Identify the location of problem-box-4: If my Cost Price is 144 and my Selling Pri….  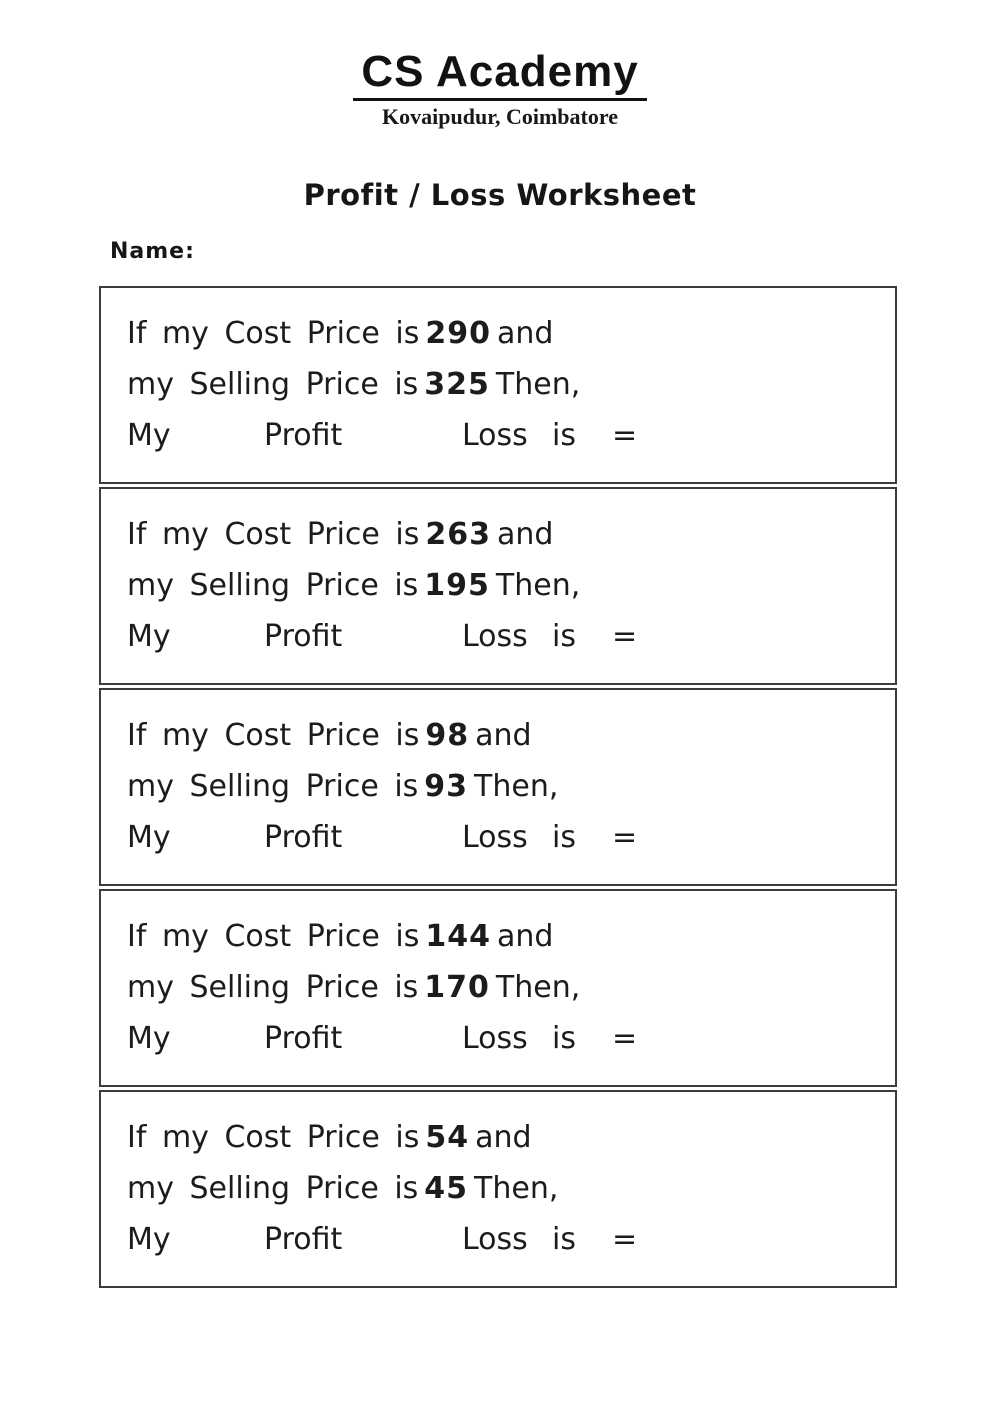
(498, 988).